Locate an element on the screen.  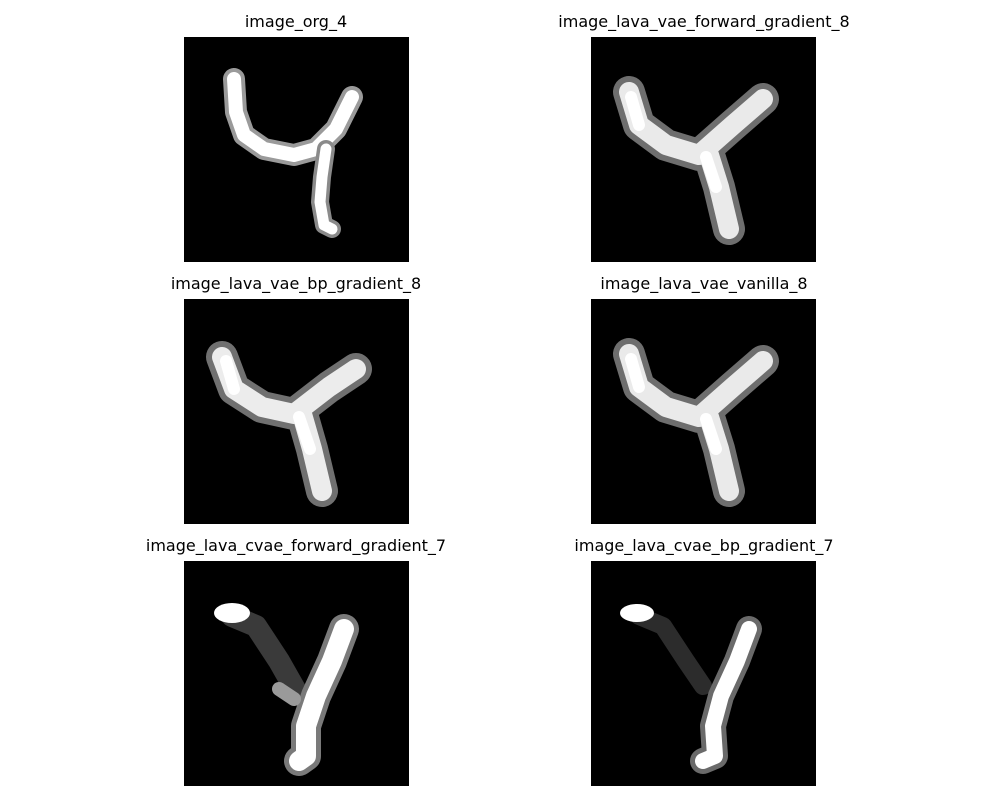
panel-title: image_lava_vae_bp_gradient_8 is located at coordinates (296, 284).